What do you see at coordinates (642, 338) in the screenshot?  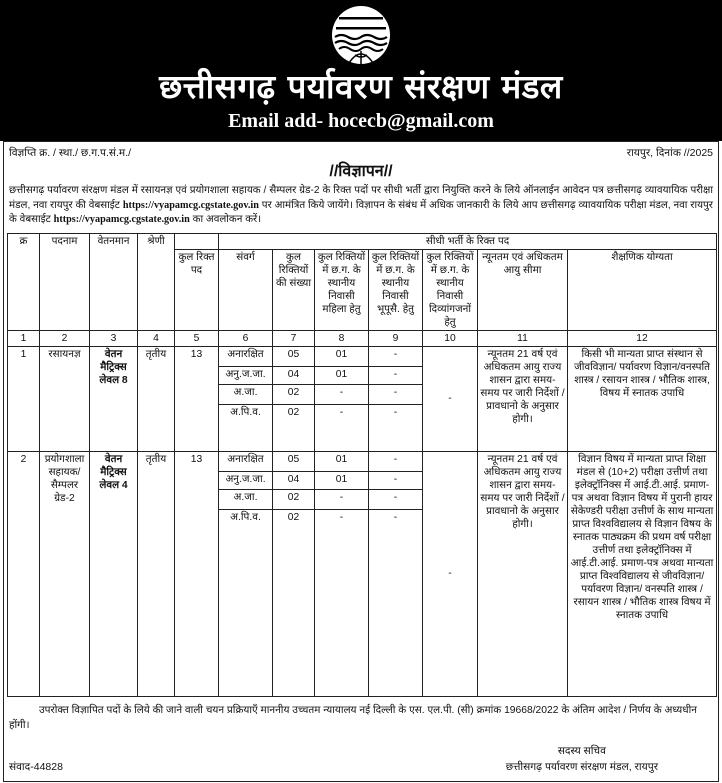 I see `column-number: 12` at bounding box center [642, 338].